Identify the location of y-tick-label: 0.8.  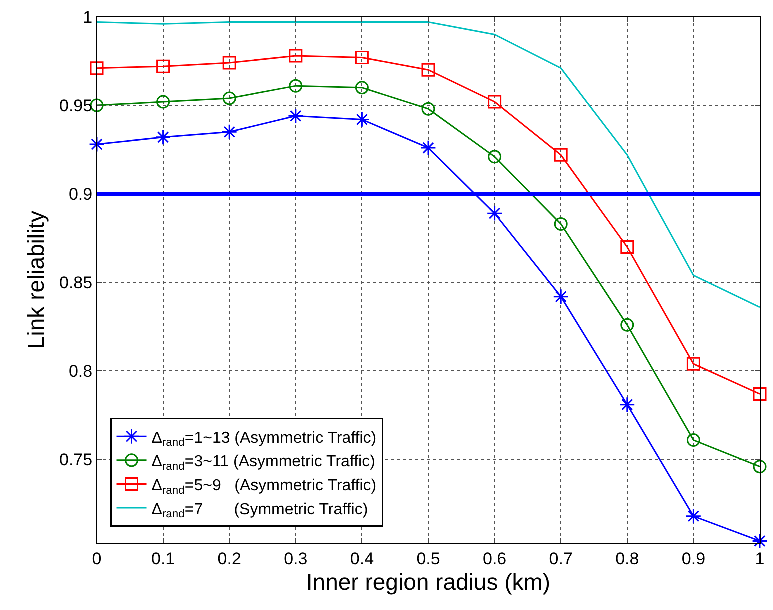
(80, 372).